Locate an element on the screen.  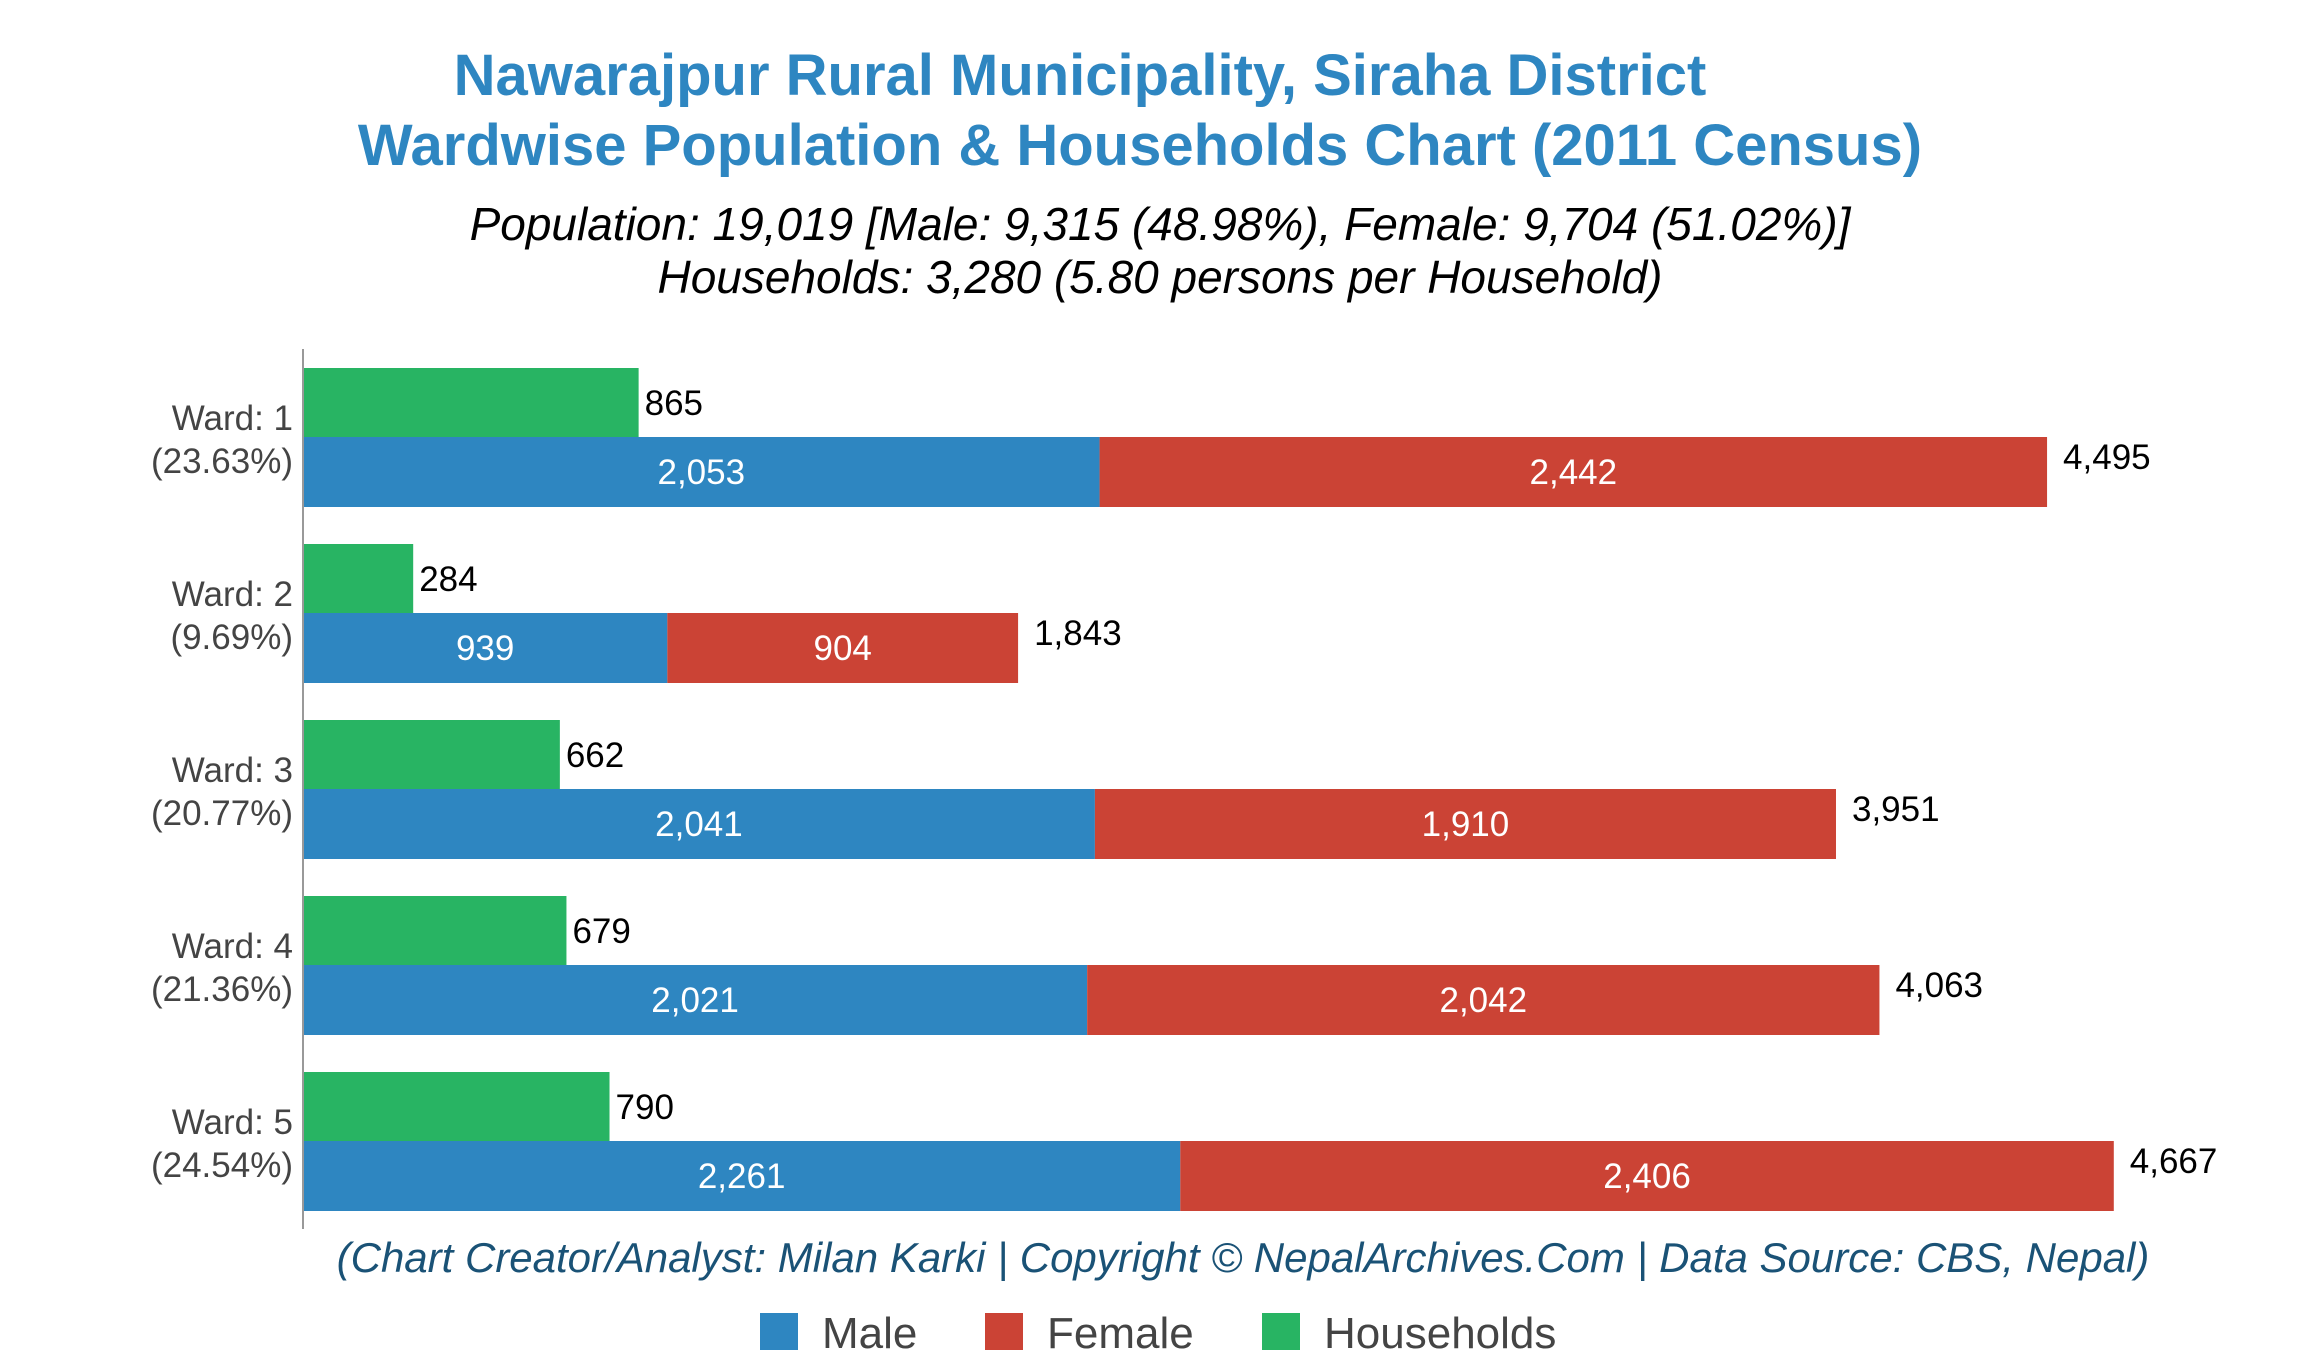
households-value-label: 865 is located at coordinates (674, 403).